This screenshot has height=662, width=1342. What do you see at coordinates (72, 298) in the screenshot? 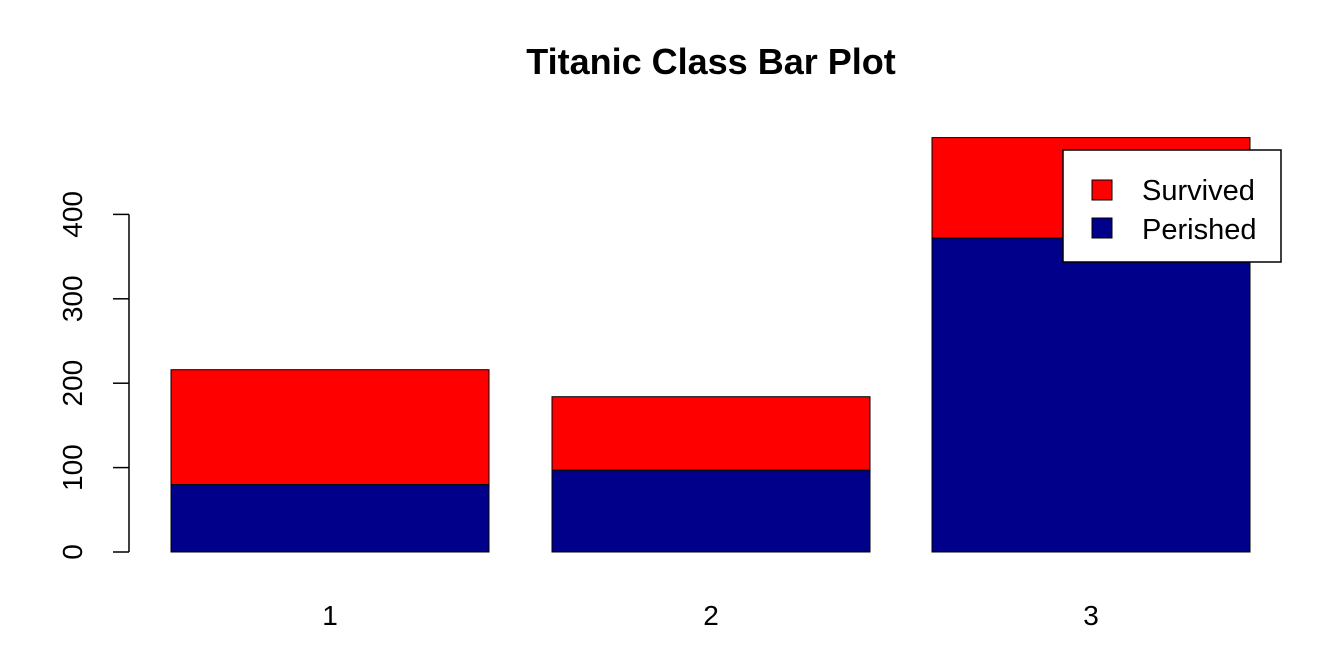
I see `y-tick-label-300: 300` at bounding box center [72, 298].